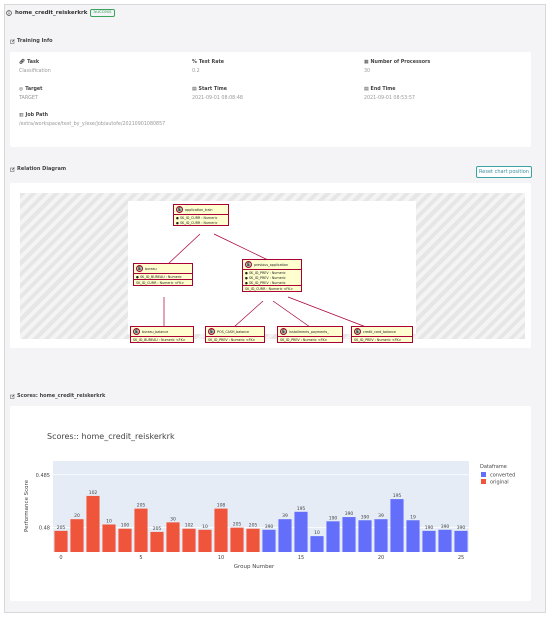  I want to click on status-badge: Success, so click(102, 13).